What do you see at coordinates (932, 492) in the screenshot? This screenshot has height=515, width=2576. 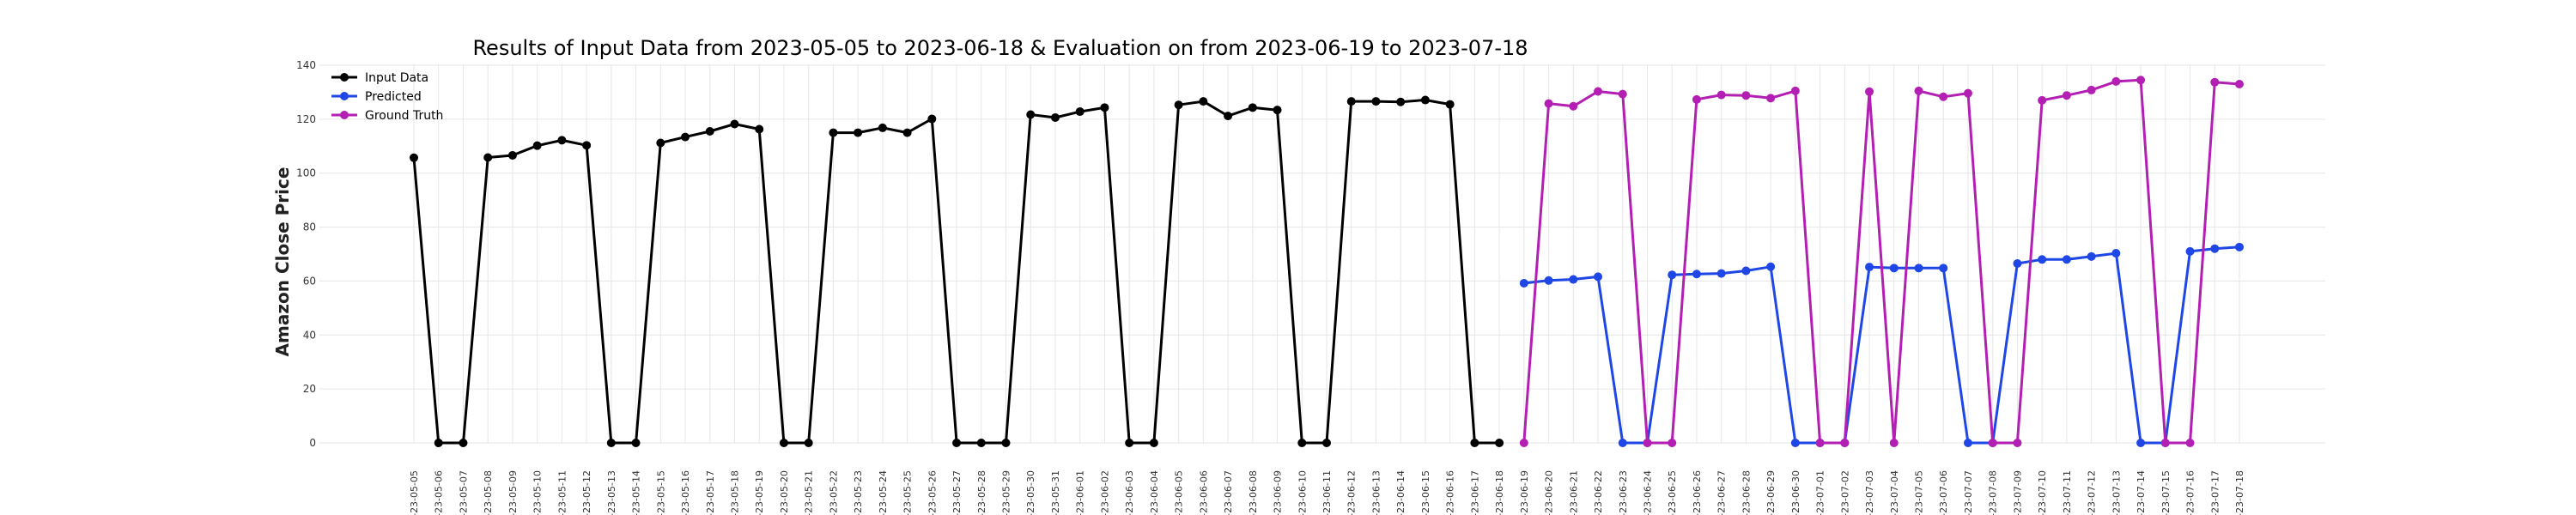 I see `x-tick-label: -23-05-26` at bounding box center [932, 492].